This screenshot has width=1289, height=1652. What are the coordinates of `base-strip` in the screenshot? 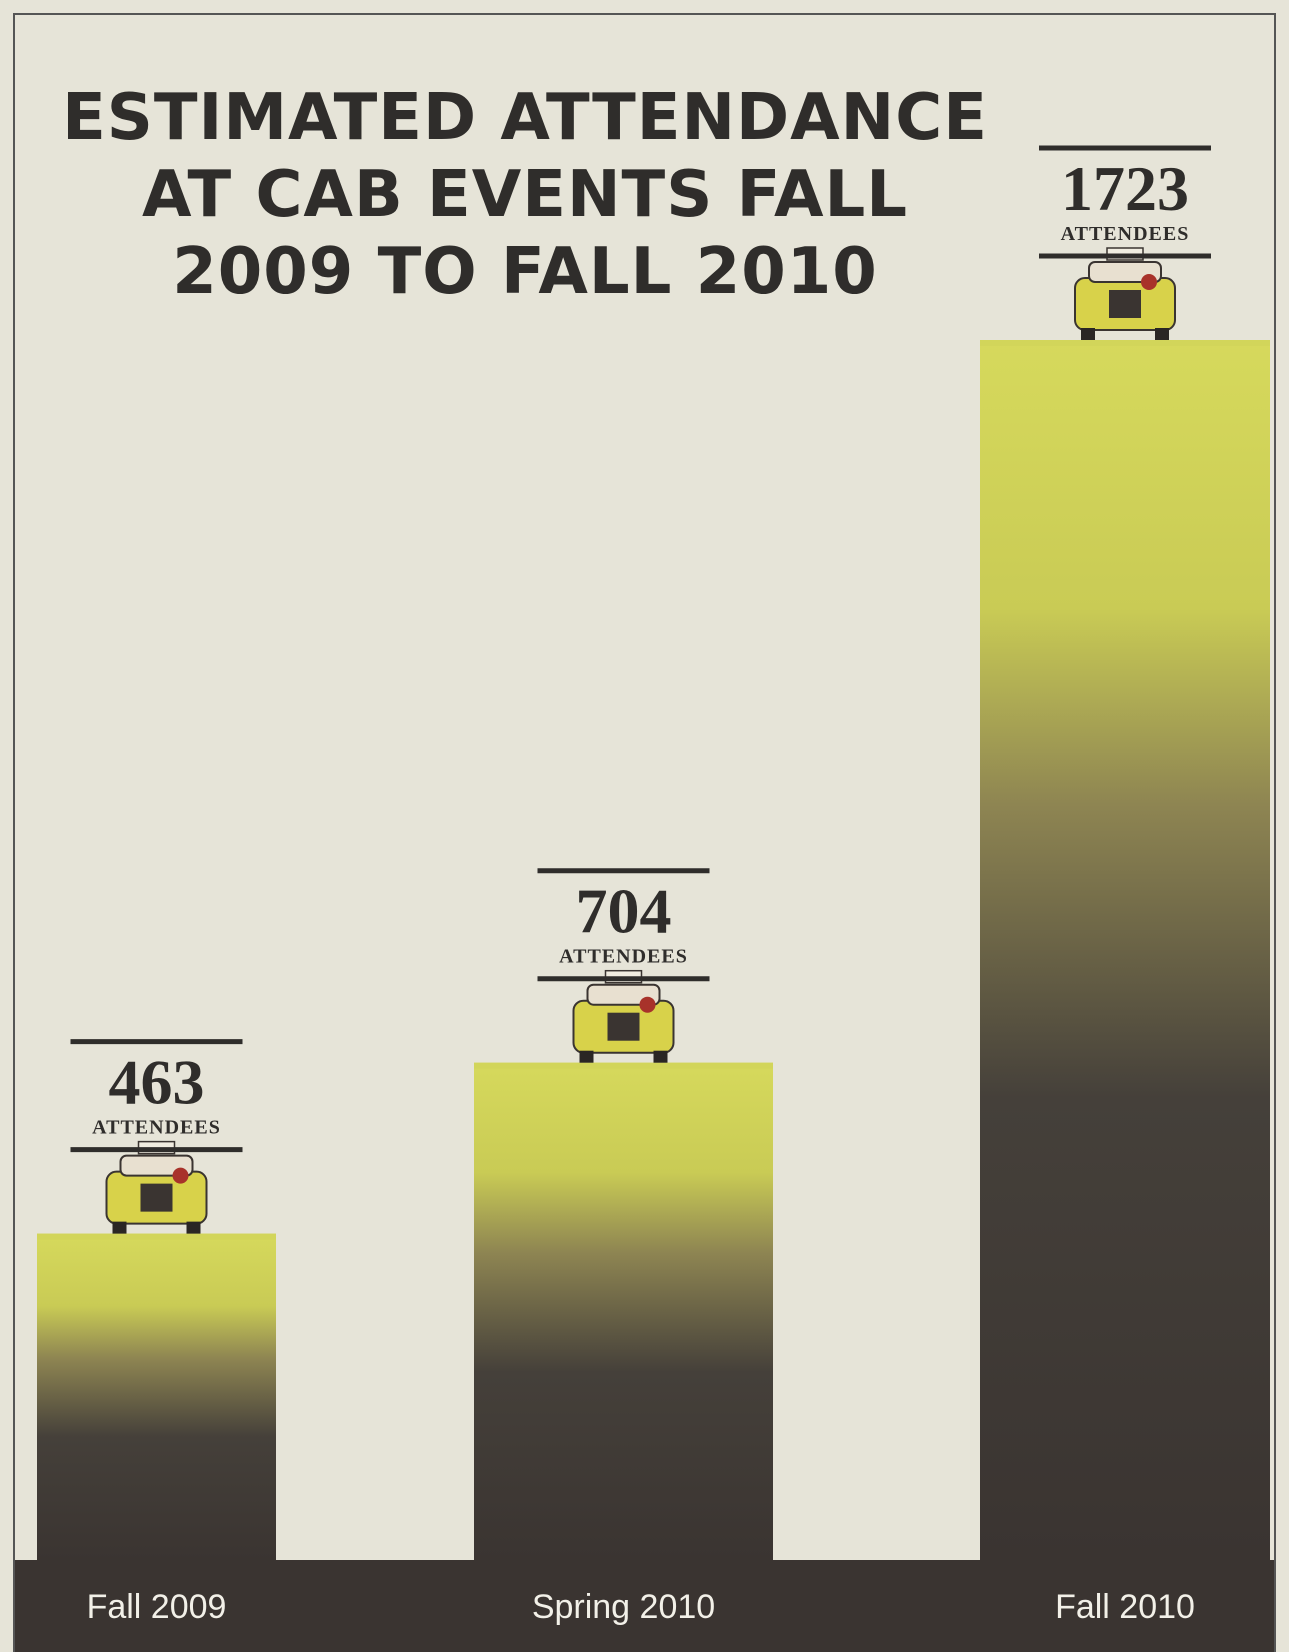 It's located at (644, 1606).